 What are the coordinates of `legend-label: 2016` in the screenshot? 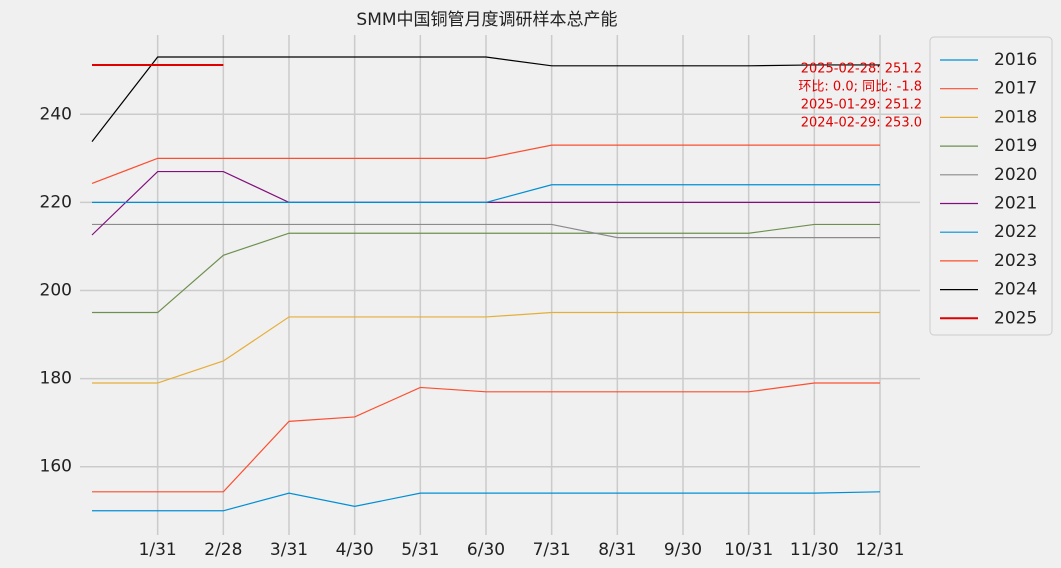 It's located at (1015, 60).